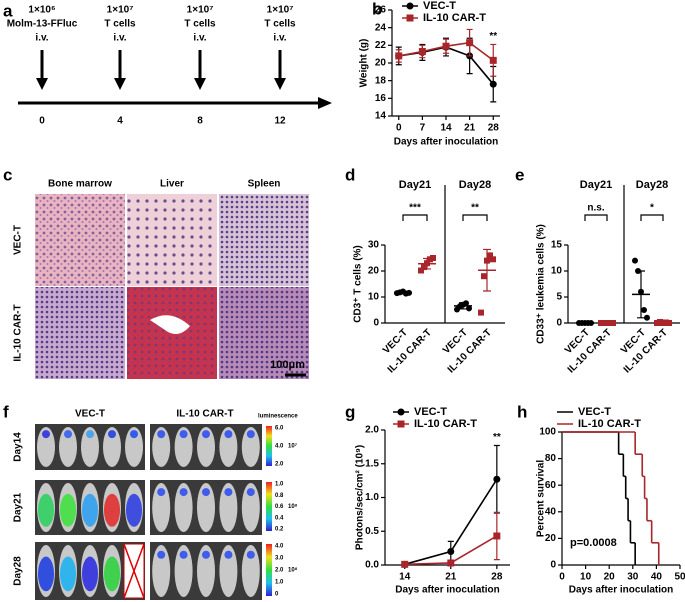 Image resolution: width=685 pixels, height=602 pixels. I want to click on agent: Molm-13-FFluc, so click(42, 24).